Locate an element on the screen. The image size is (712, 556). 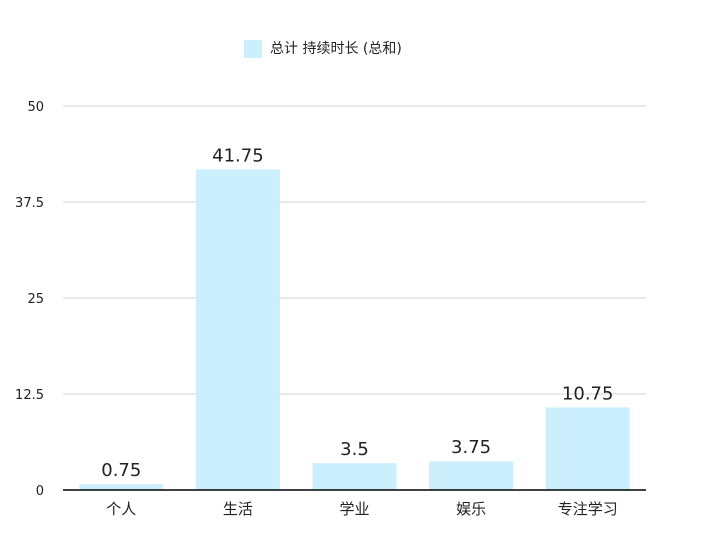
bar-value-label: 3.75 is located at coordinates (471, 447).